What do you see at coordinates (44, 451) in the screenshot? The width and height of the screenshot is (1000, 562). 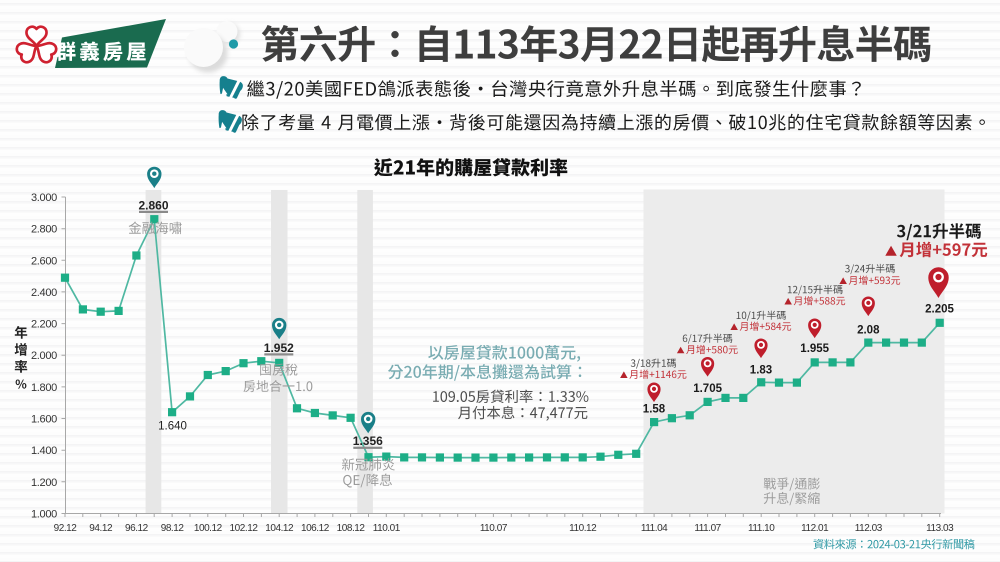 I see `svg-text: 1.400` at bounding box center [44, 451].